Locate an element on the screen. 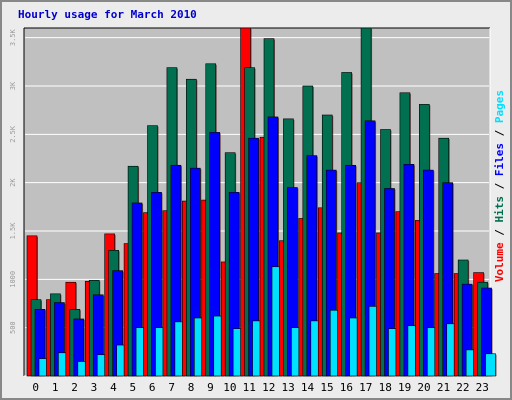 Image resolution: width=512 pixels, height=400 pixels. x-tick-label: 8 is located at coordinates (191, 387).